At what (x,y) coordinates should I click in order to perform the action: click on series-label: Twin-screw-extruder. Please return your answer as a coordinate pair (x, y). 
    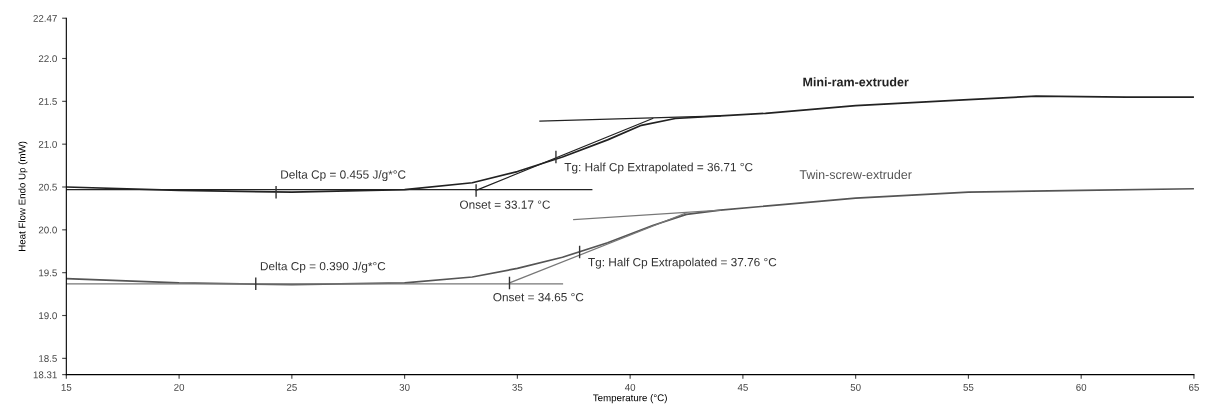
    Looking at the image, I should click on (855, 174).